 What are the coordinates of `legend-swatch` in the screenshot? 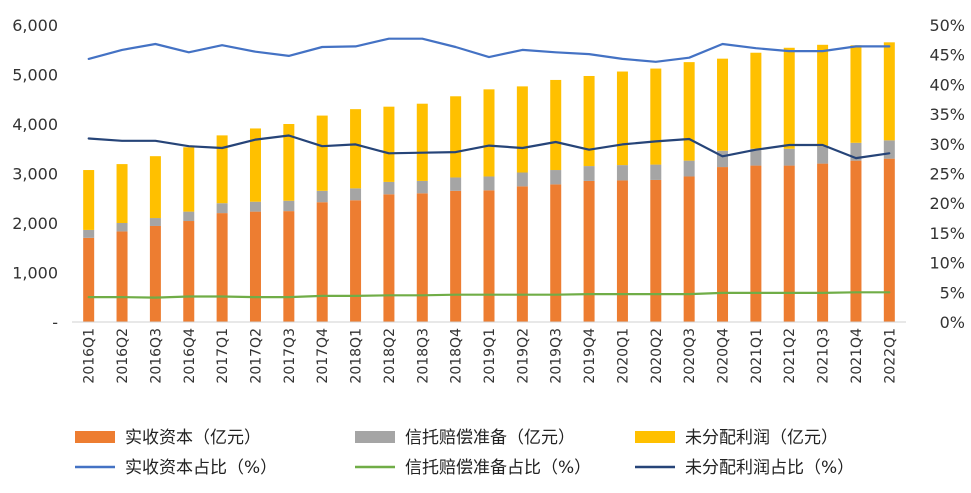 It's located at (95, 437).